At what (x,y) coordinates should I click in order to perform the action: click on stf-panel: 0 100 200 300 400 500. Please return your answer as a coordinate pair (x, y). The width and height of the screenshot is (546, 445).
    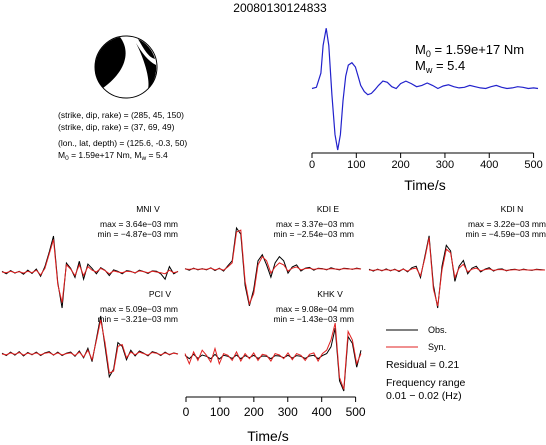
    Looking at the image, I should click on (426, 99).